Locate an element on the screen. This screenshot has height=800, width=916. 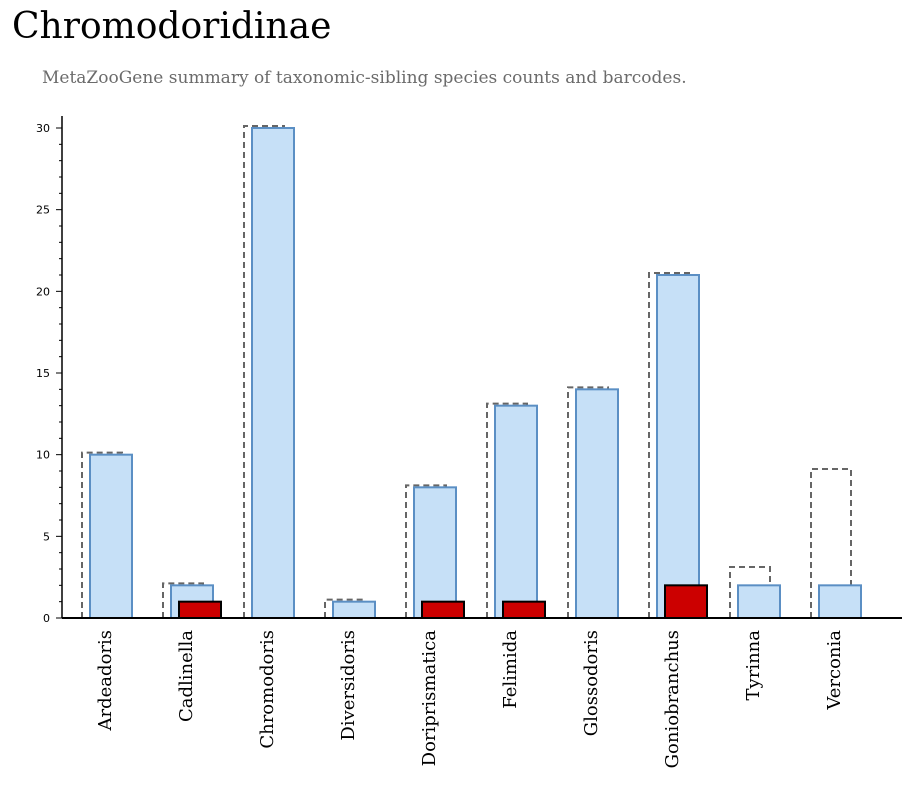
species-bar-doriprismatica is located at coordinates (435, 553).